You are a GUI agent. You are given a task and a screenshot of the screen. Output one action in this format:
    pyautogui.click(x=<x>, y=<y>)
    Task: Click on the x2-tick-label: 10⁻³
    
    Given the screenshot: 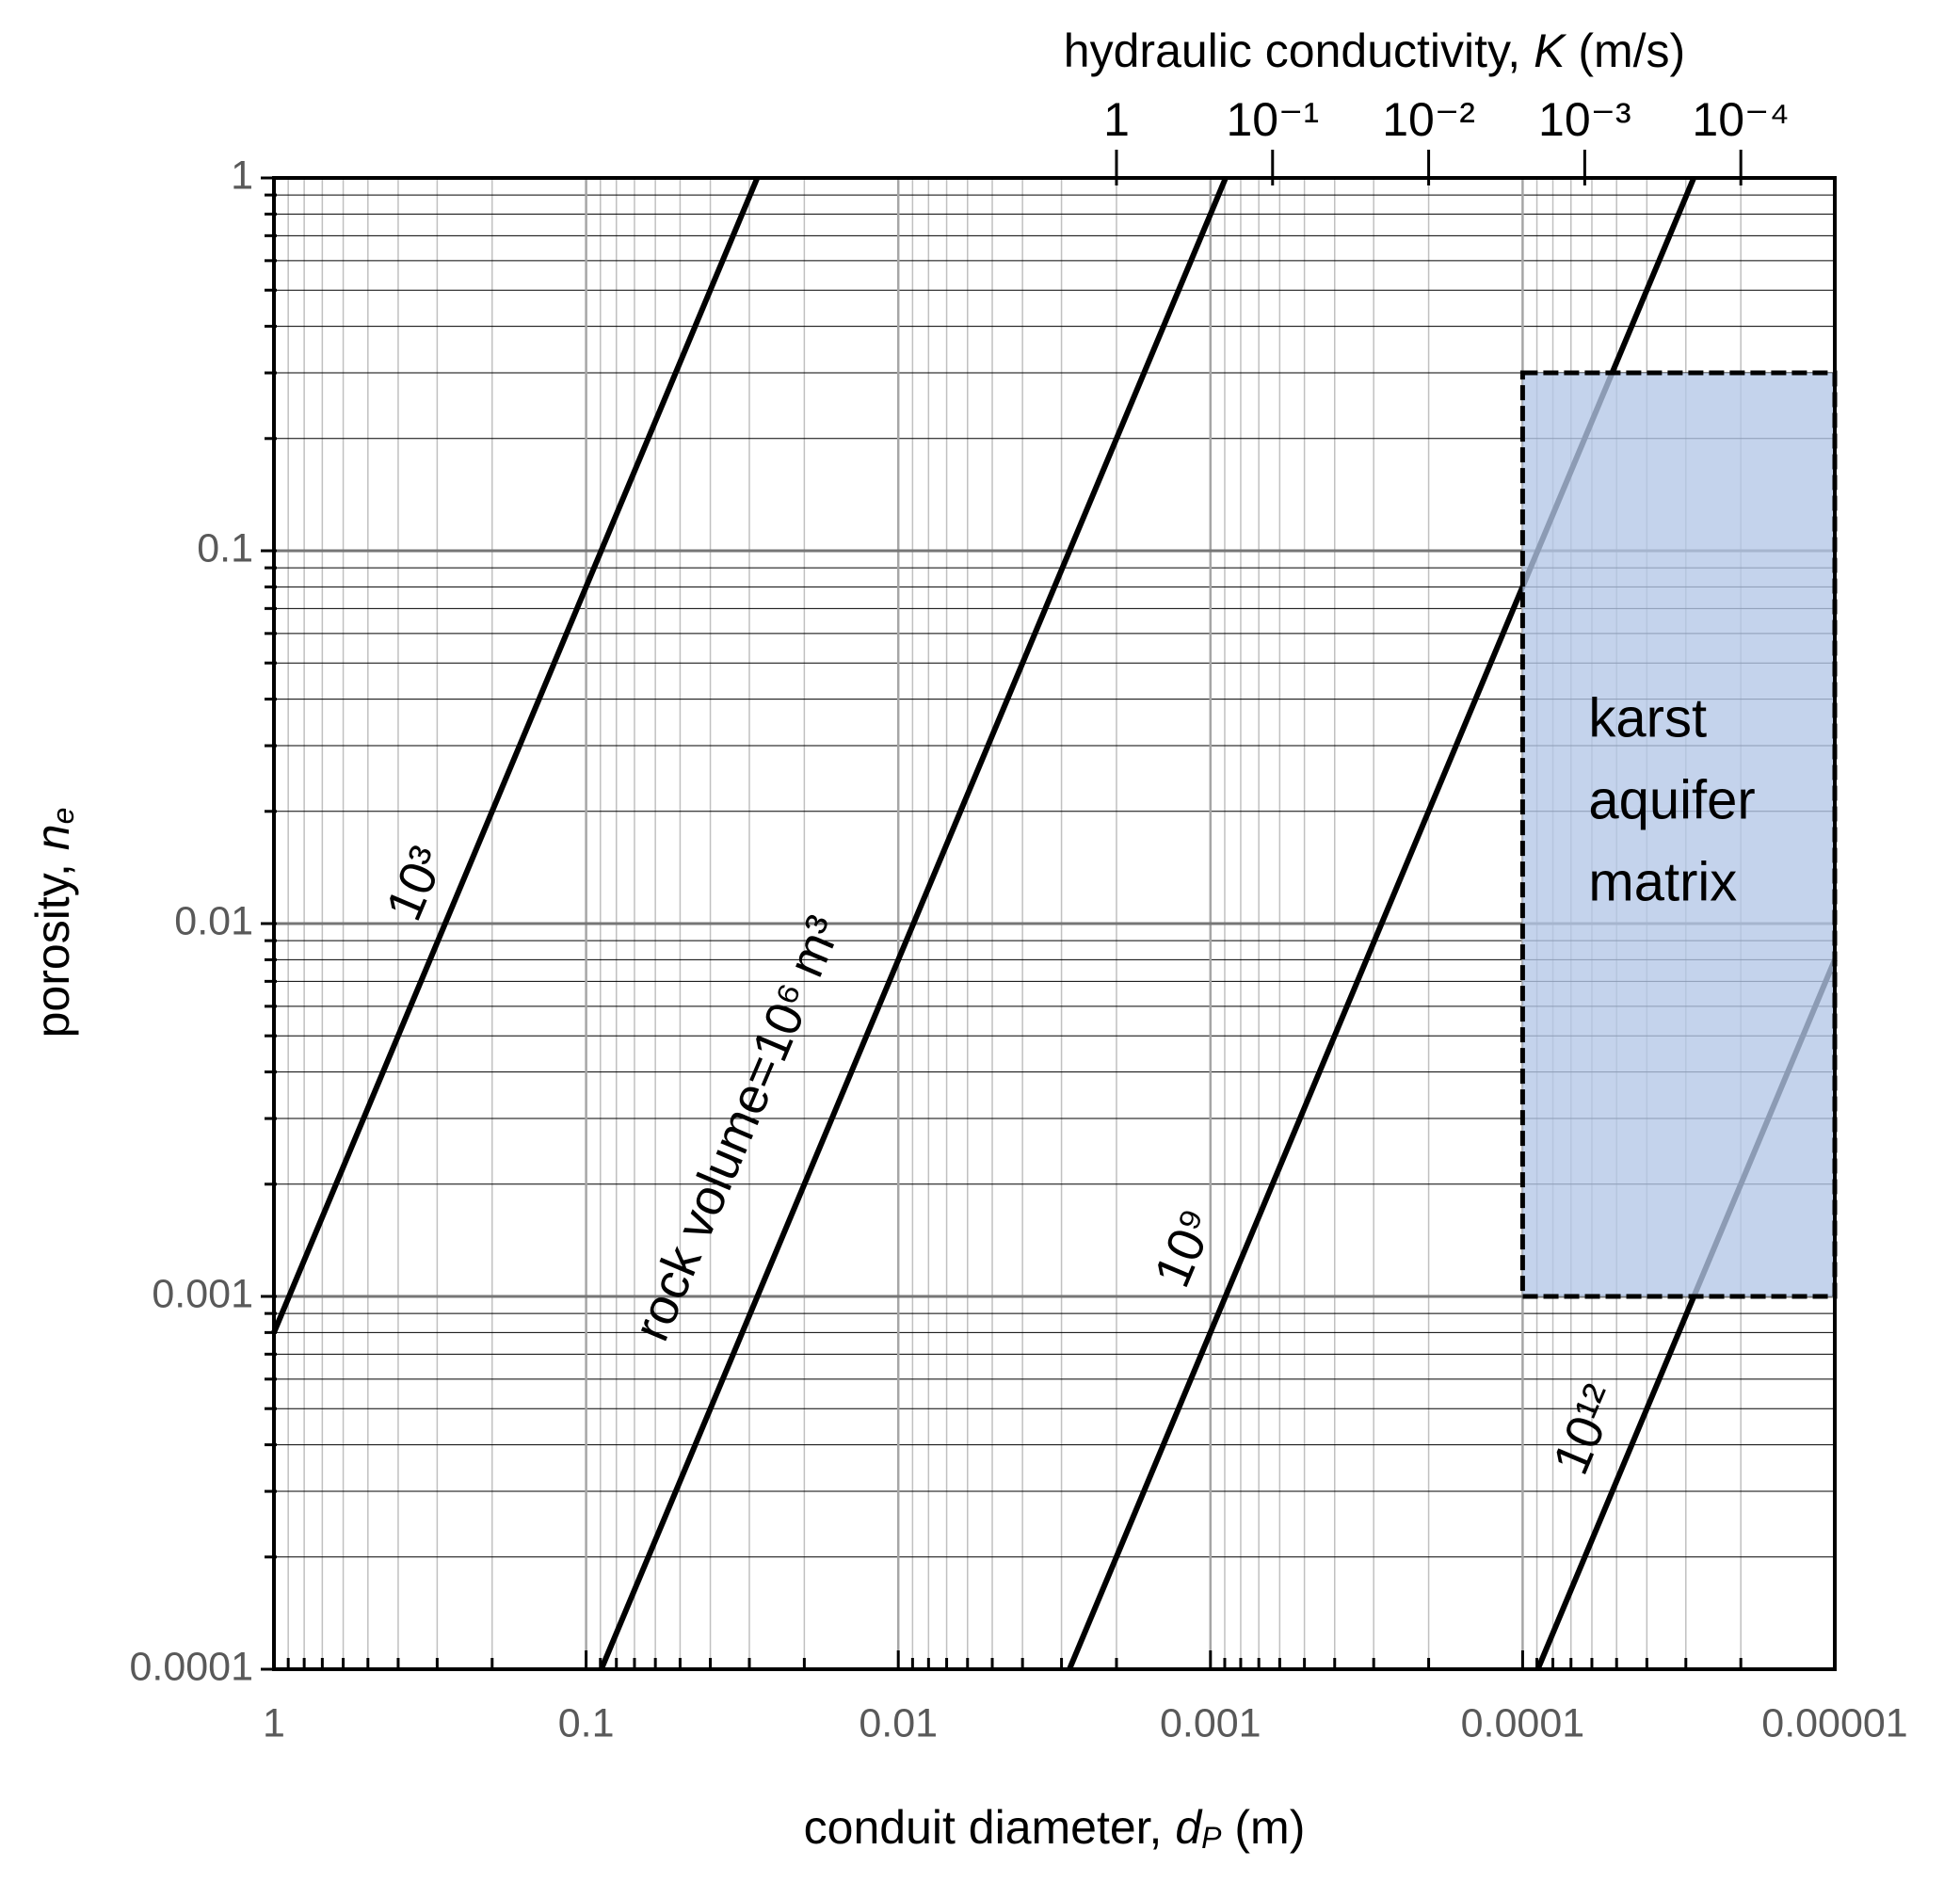 What is the action you would take?
    pyautogui.click(x=1584, y=119)
    